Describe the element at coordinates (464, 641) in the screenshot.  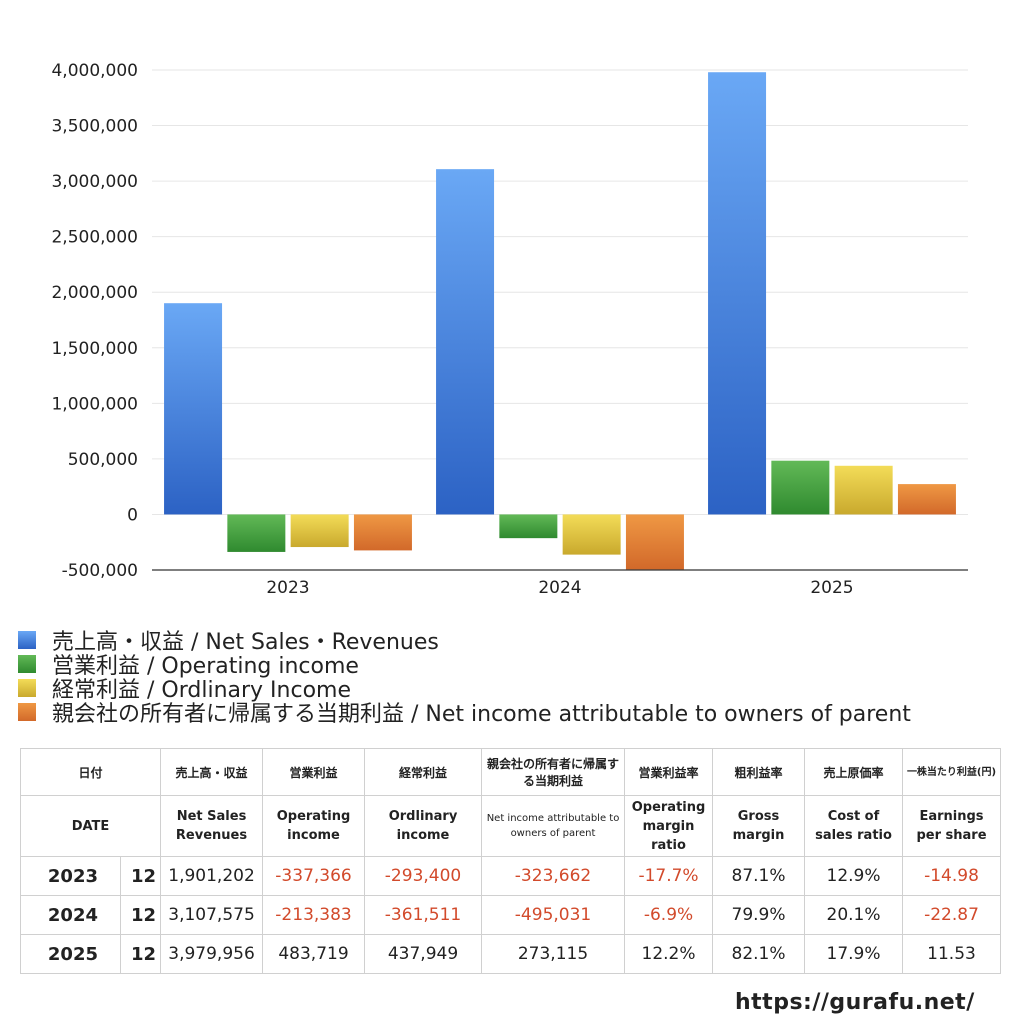
I see `legend-item-net-sales: 売上高・収益 / Net Sales・Revenues` at that location.